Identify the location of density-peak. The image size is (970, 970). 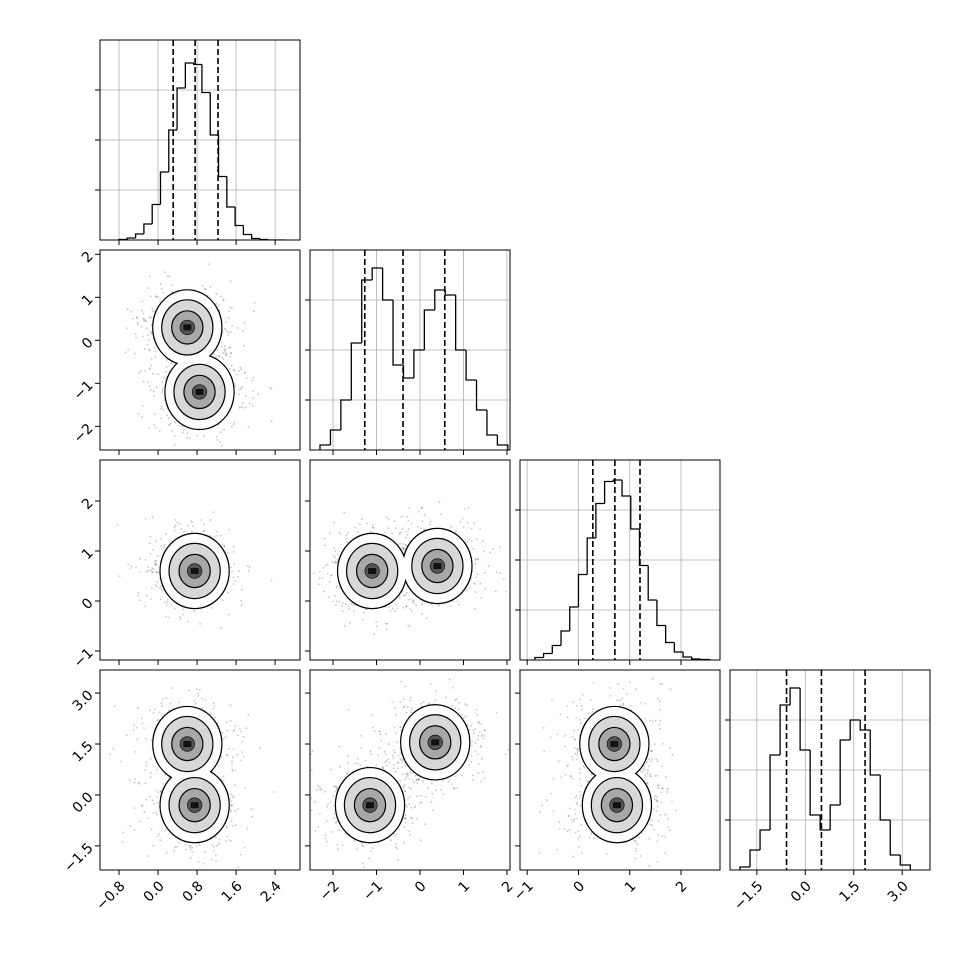
(370, 805).